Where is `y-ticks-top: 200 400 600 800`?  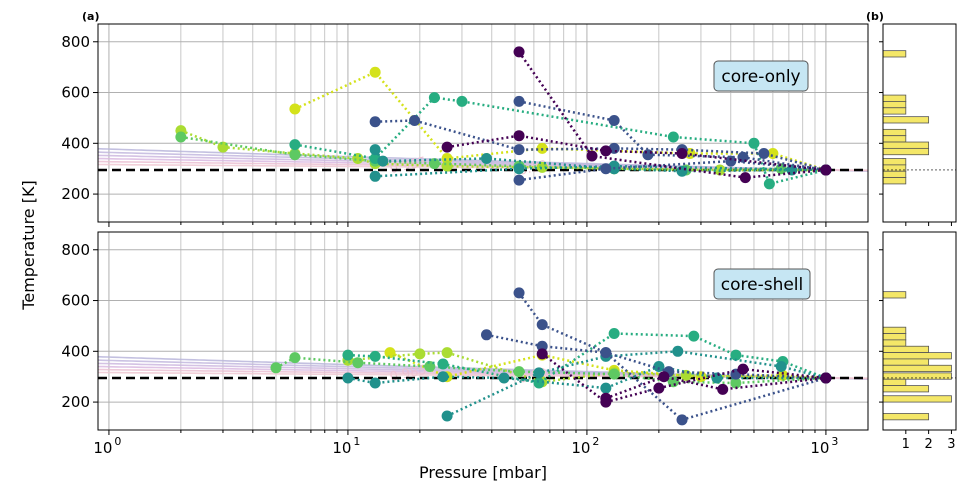
y-ticks-top: 200 400 600 800 is located at coordinates (79, 118).